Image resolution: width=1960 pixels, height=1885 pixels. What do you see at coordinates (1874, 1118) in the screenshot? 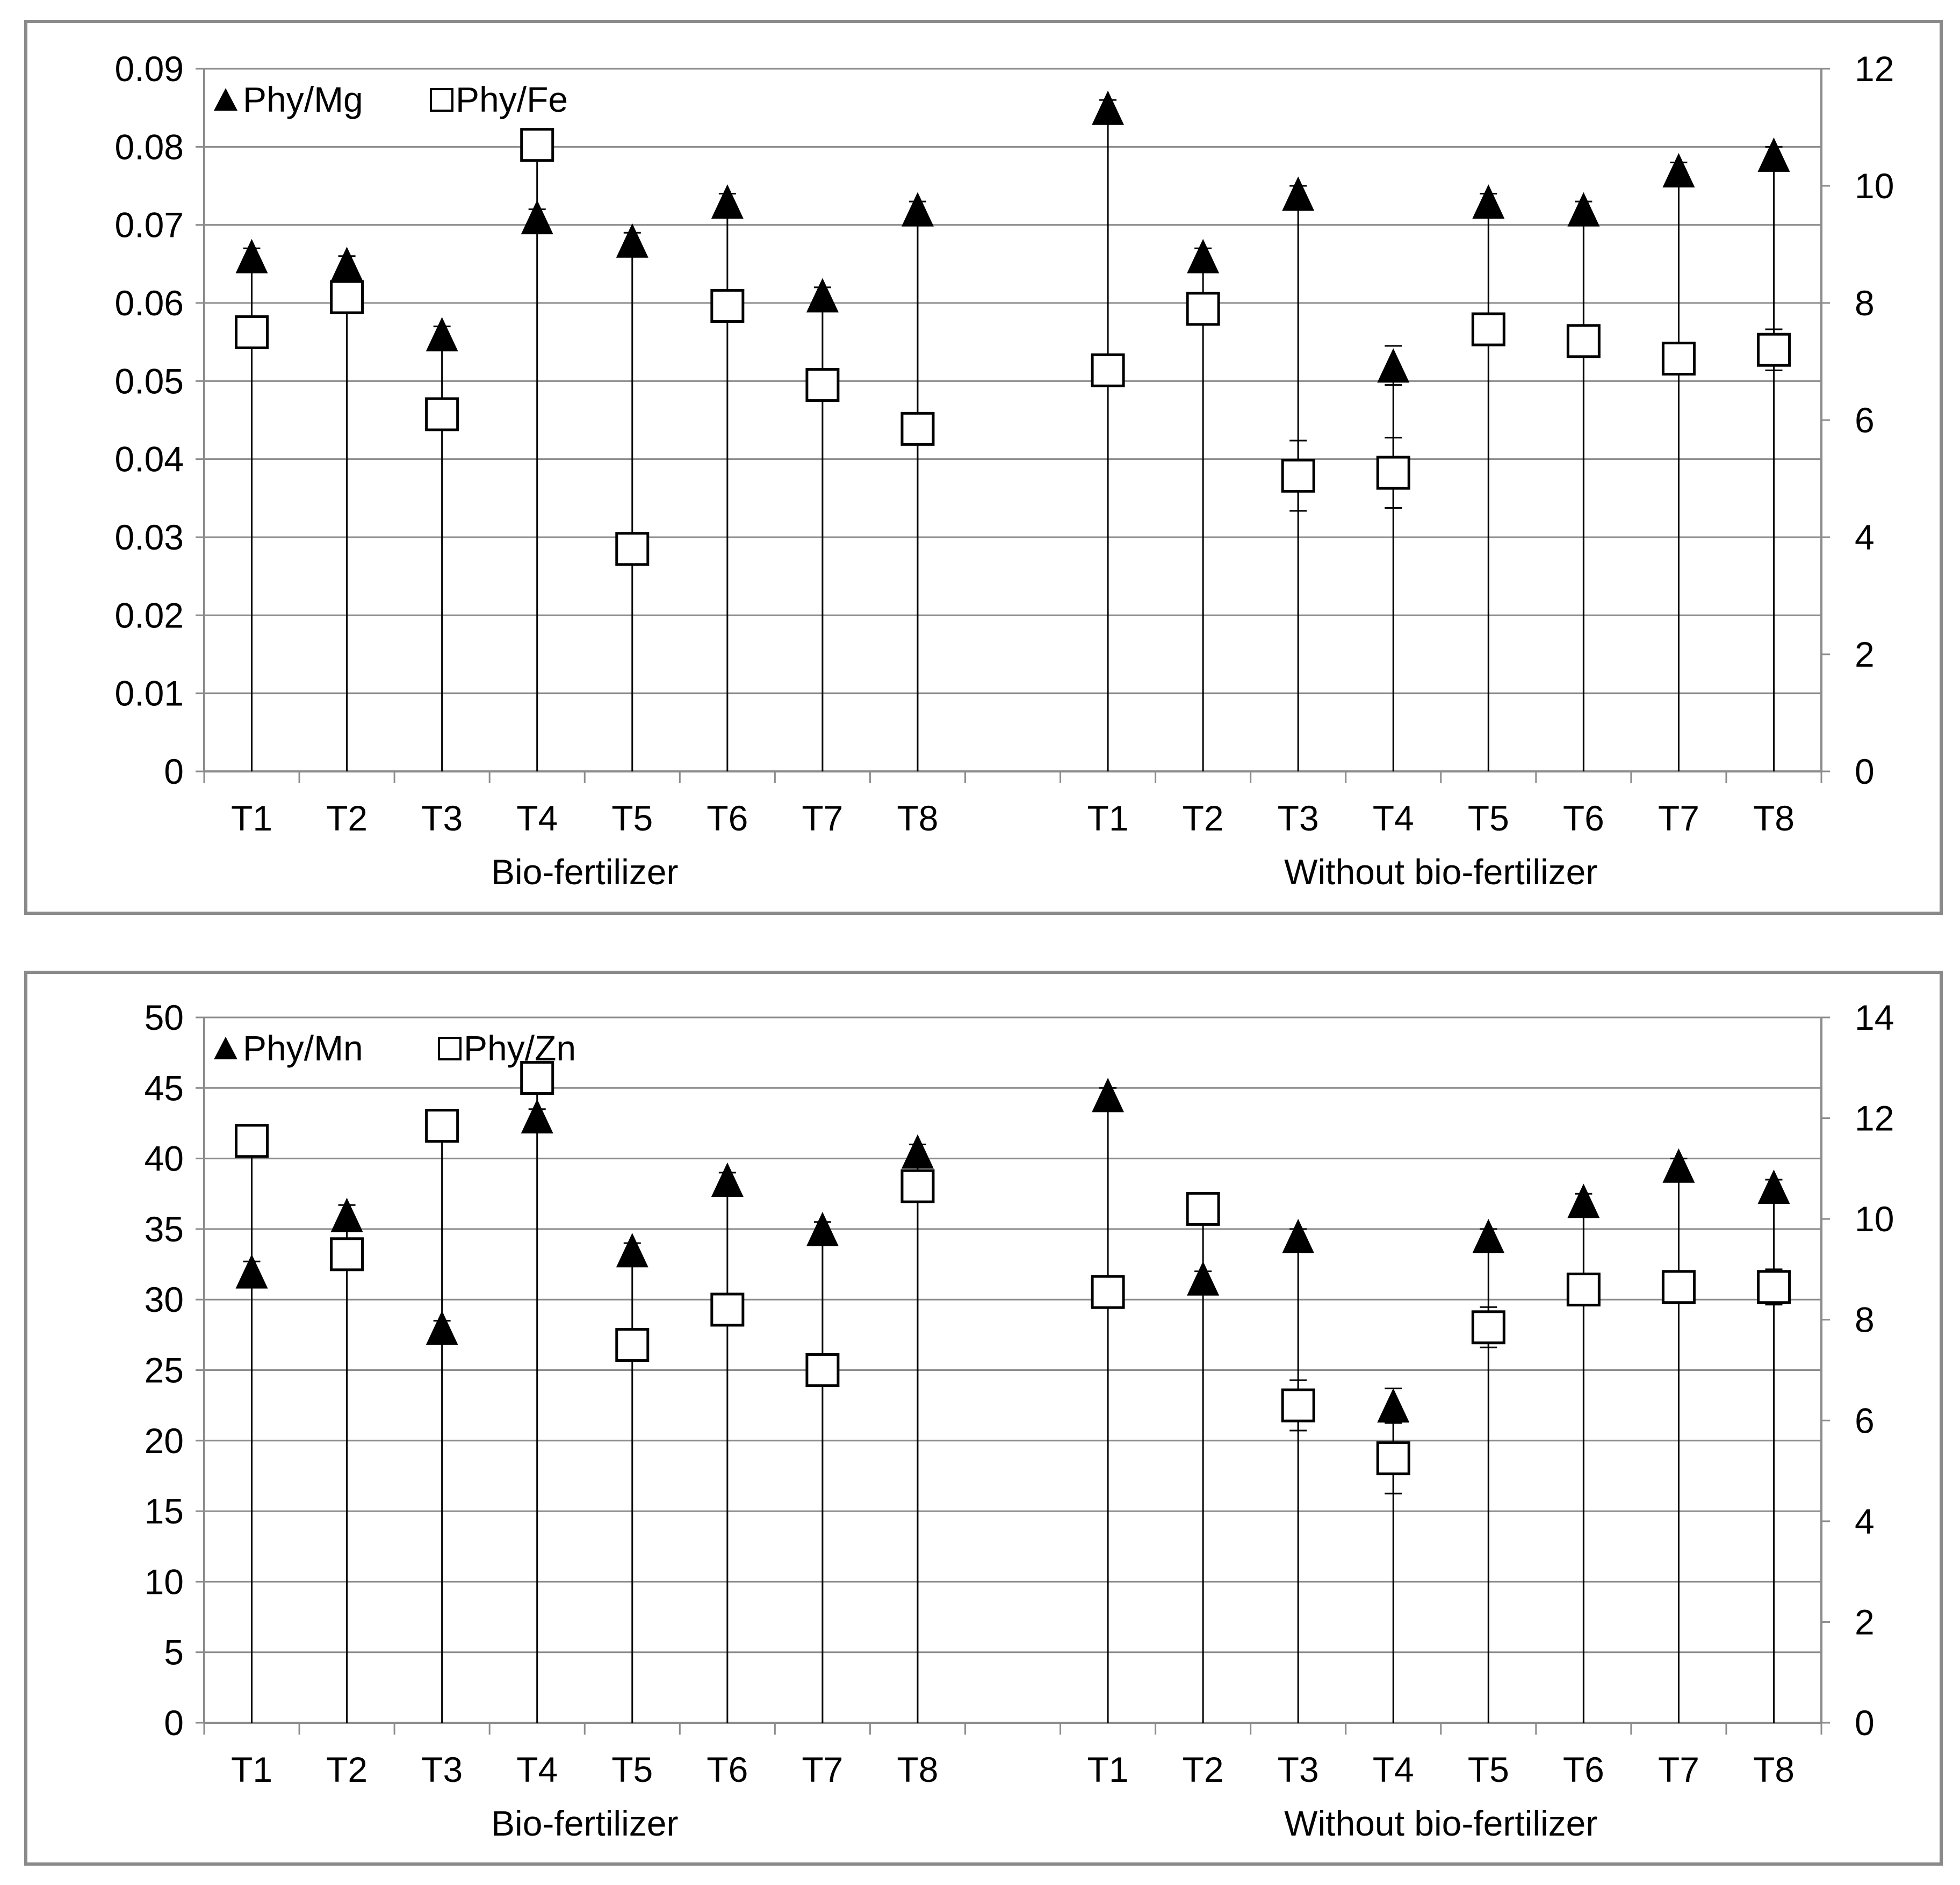
I see `y-right-tick-label: 12` at bounding box center [1874, 1118].